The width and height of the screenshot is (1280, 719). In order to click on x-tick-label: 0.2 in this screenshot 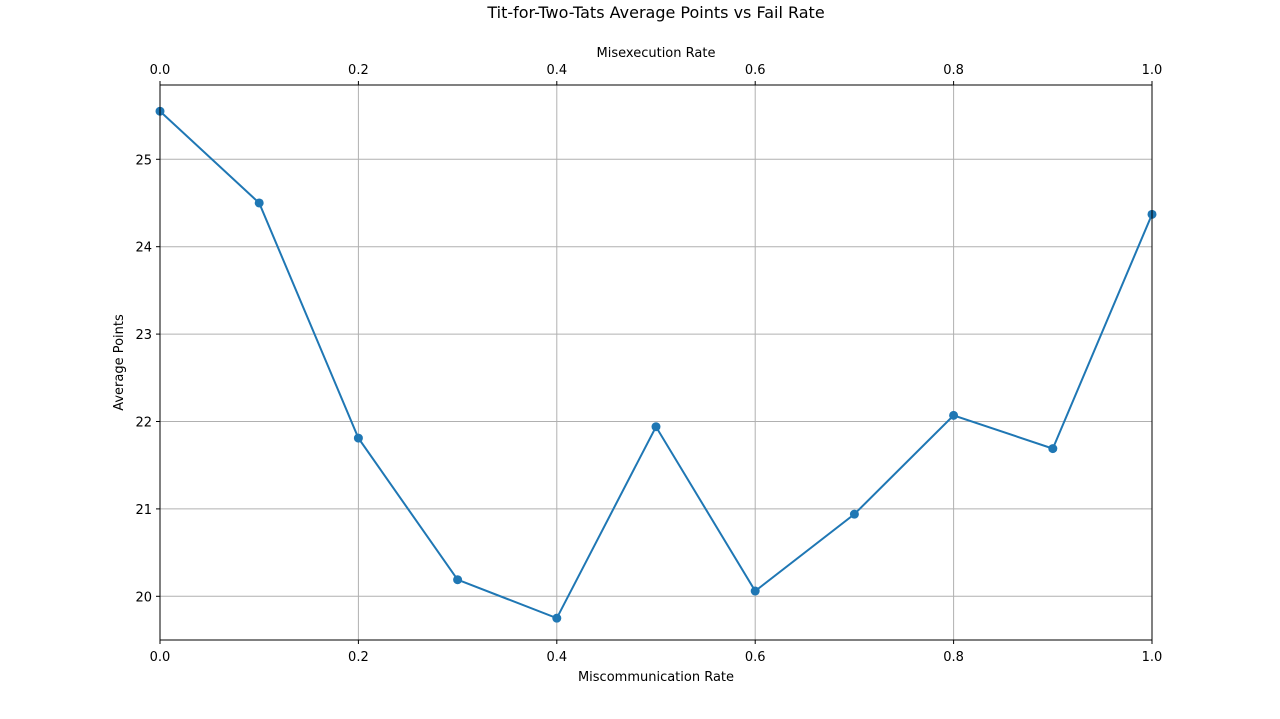, I will do `click(358, 657)`.